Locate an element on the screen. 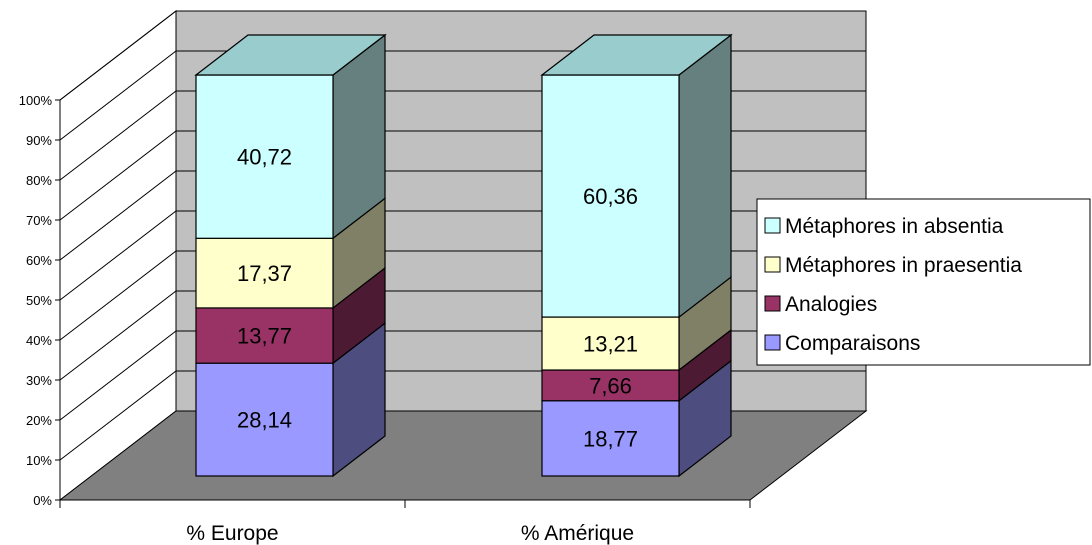 The width and height of the screenshot is (1092, 545). legend-label: Métaphores in praesentia is located at coordinates (903, 265).